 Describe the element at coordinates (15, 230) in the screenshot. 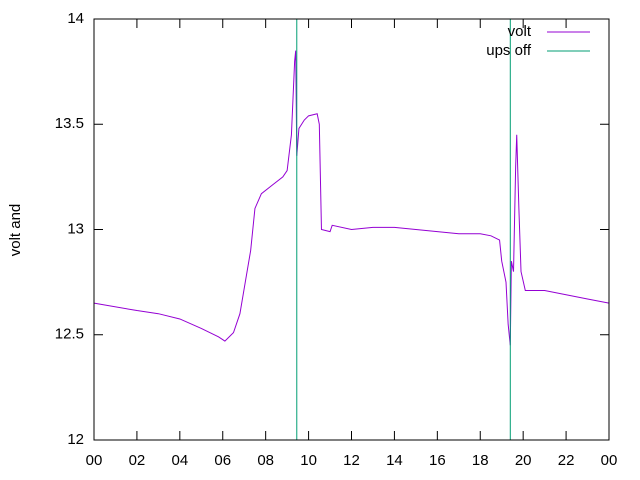

I see `y-axis-label: volt and` at that location.